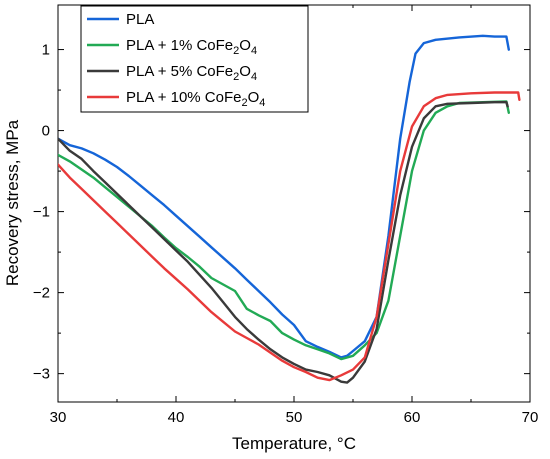 Image resolution: width=550 pixels, height=459 pixels. I want to click on y-tick-label: −3, so click(41, 374).